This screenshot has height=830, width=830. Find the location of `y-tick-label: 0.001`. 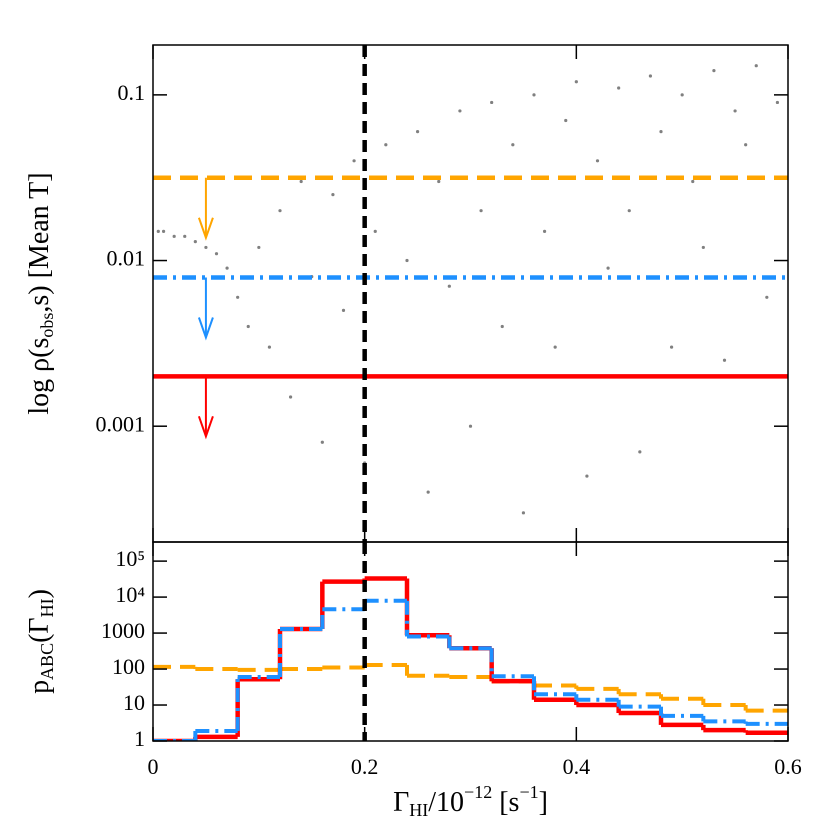

y-tick-label: 0.001 is located at coordinates (121, 423).